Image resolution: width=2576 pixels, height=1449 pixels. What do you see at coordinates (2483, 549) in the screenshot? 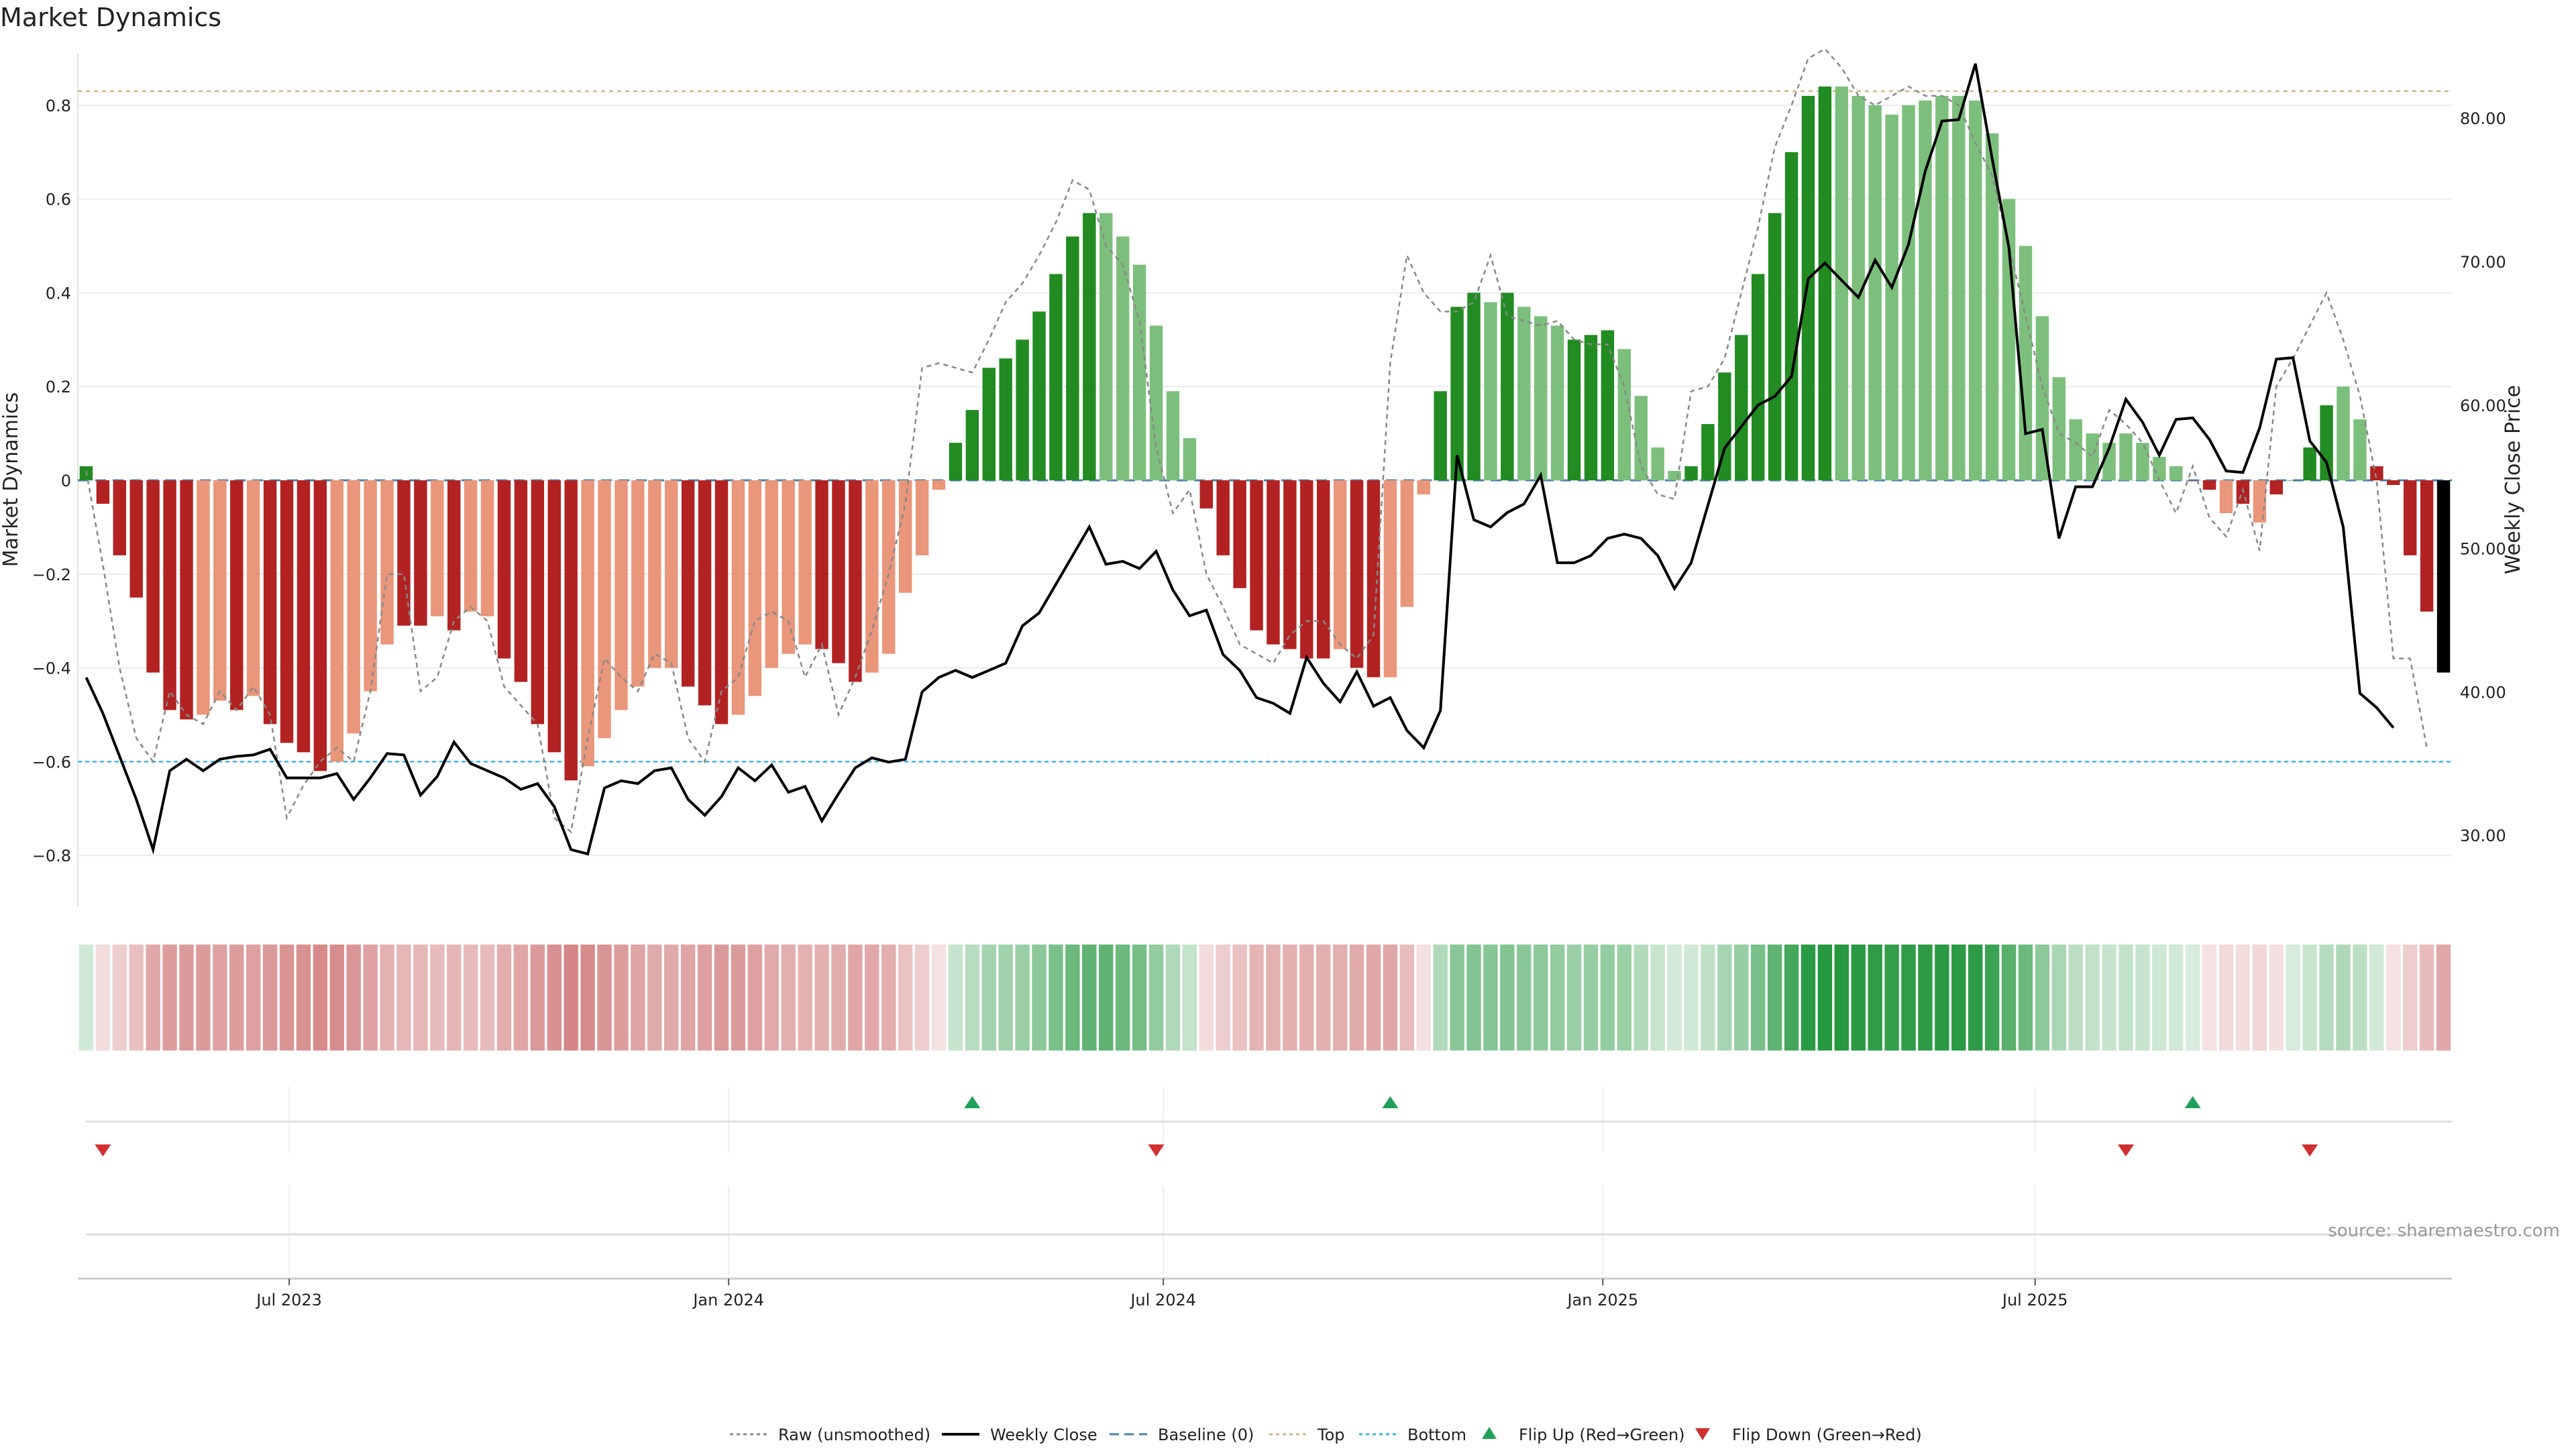
I see `y2-tick-label: 50.00` at bounding box center [2483, 549].